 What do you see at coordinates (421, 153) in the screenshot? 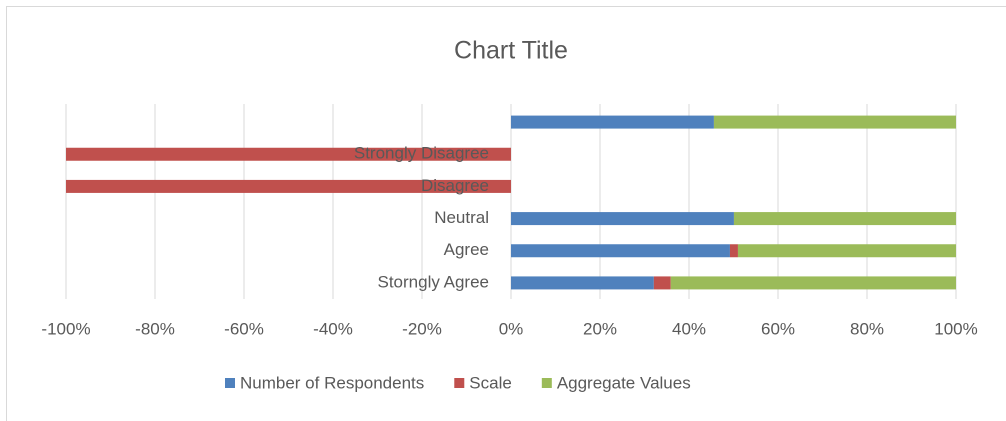
I see `y-tick-label: Strongly Disagree` at bounding box center [421, 153].